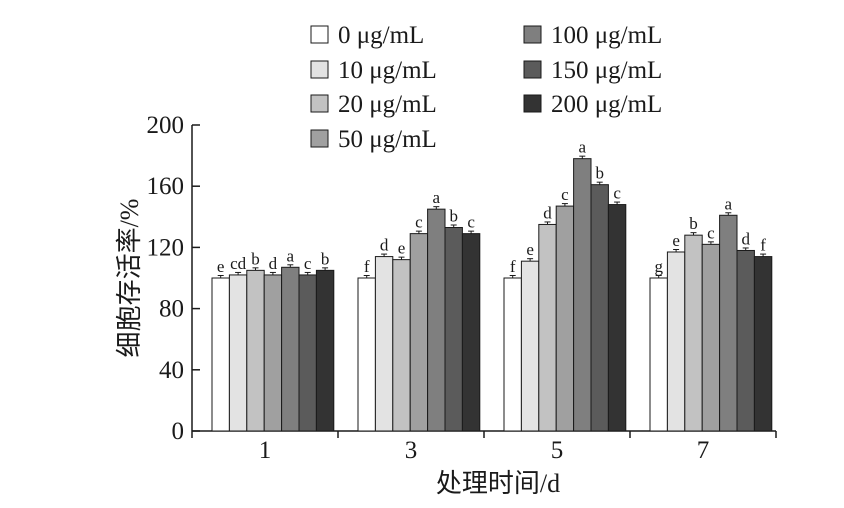  I want to click on y-tick-label: 120, so click(166, 247).